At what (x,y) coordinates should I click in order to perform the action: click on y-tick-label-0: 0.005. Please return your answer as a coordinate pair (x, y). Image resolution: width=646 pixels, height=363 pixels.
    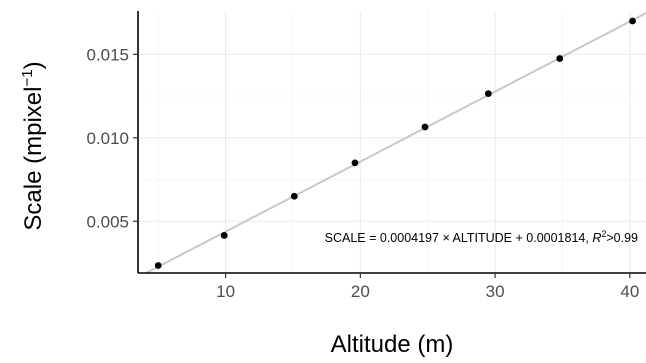
    Looking at the image, I should click on (107, 221).